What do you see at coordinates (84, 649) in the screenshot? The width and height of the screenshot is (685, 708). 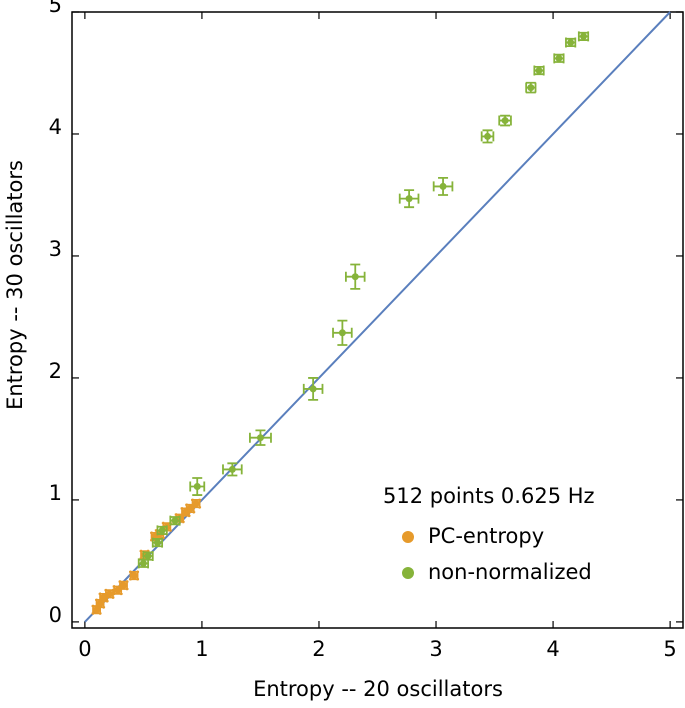 I see `x-tick-label: 0` at bounding box center [84, 649].